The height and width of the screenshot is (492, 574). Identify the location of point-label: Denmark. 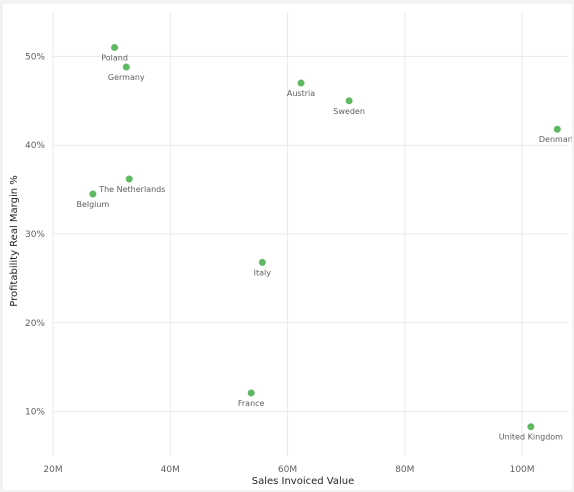
(555, 139).